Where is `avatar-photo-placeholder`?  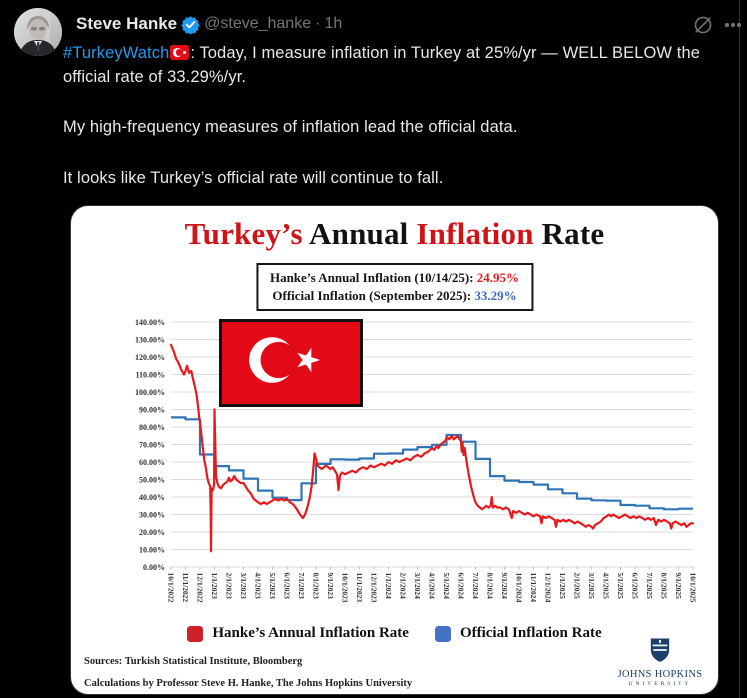 avatar-photo-placeholder is located at coordinates (38, 32).